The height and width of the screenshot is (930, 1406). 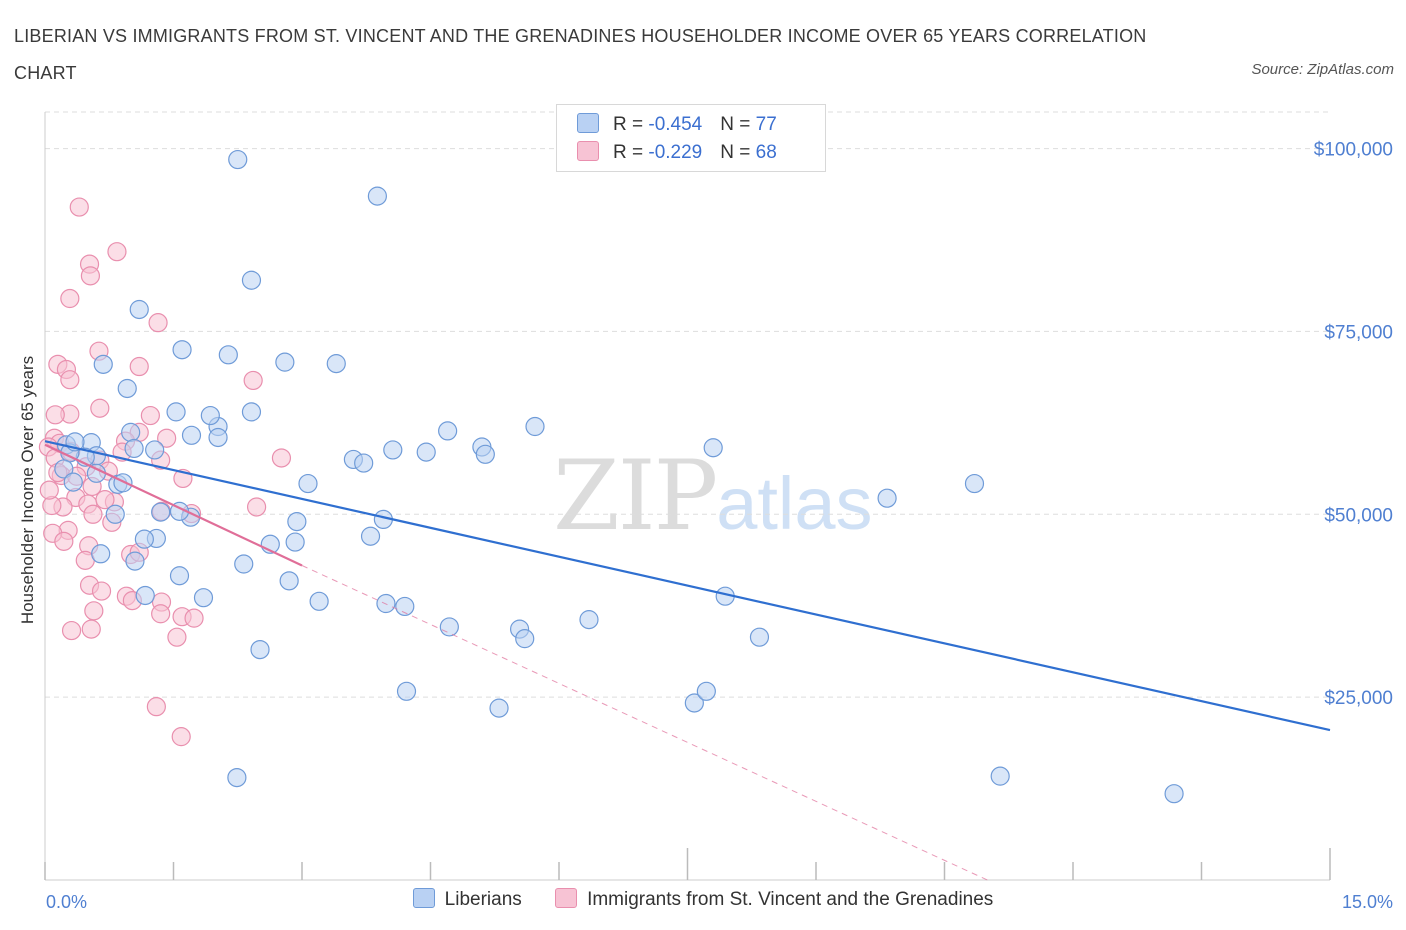 I want to click on legend-row-immigrants: R = -0.229 N = 68, so click(x=677, y=153).